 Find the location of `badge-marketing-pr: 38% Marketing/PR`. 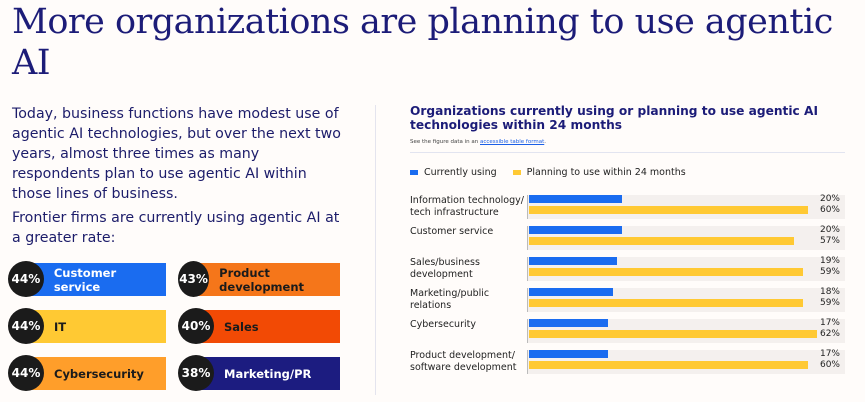

badge-marketing-pr: 38% Marketing/PR is located at coordinates (259, 373).